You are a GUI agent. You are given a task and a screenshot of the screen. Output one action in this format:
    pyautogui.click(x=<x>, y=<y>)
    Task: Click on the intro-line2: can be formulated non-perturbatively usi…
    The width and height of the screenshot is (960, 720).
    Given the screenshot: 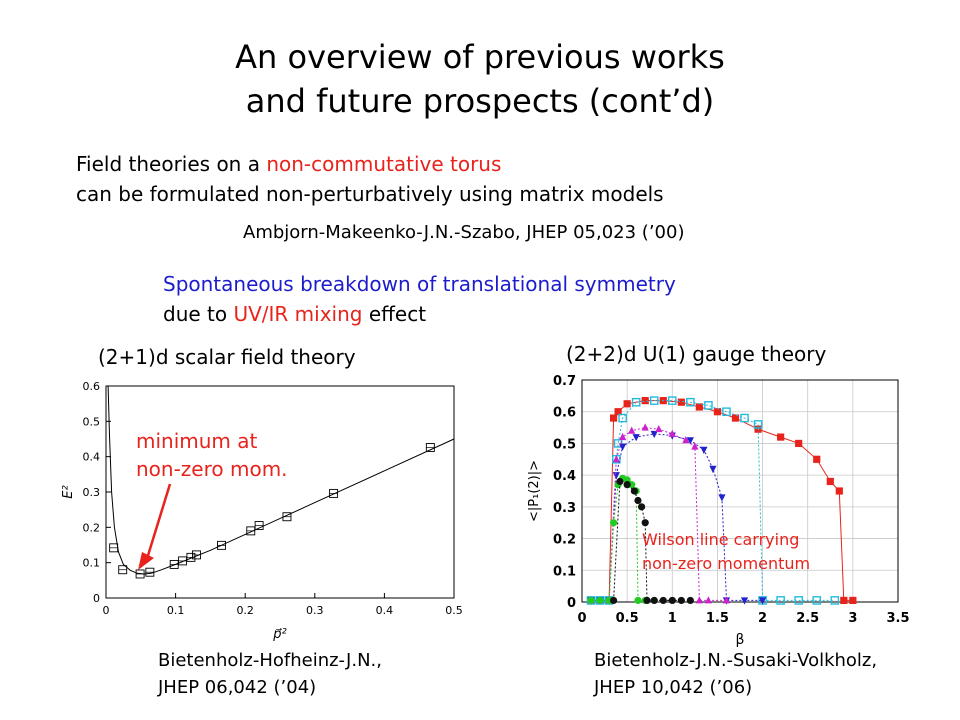 What is the action you would take?
    pyautogui.click(x=370, y=194)
    